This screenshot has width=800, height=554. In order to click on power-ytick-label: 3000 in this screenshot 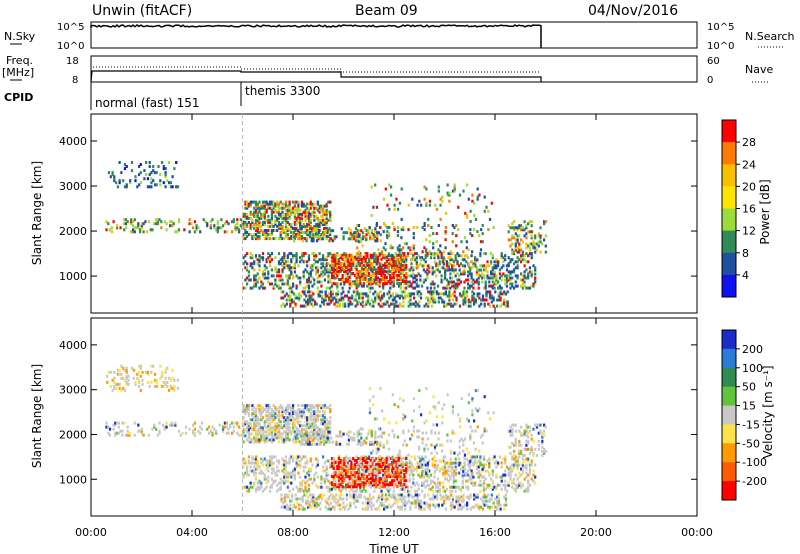, I will do `click(73, 186)`.